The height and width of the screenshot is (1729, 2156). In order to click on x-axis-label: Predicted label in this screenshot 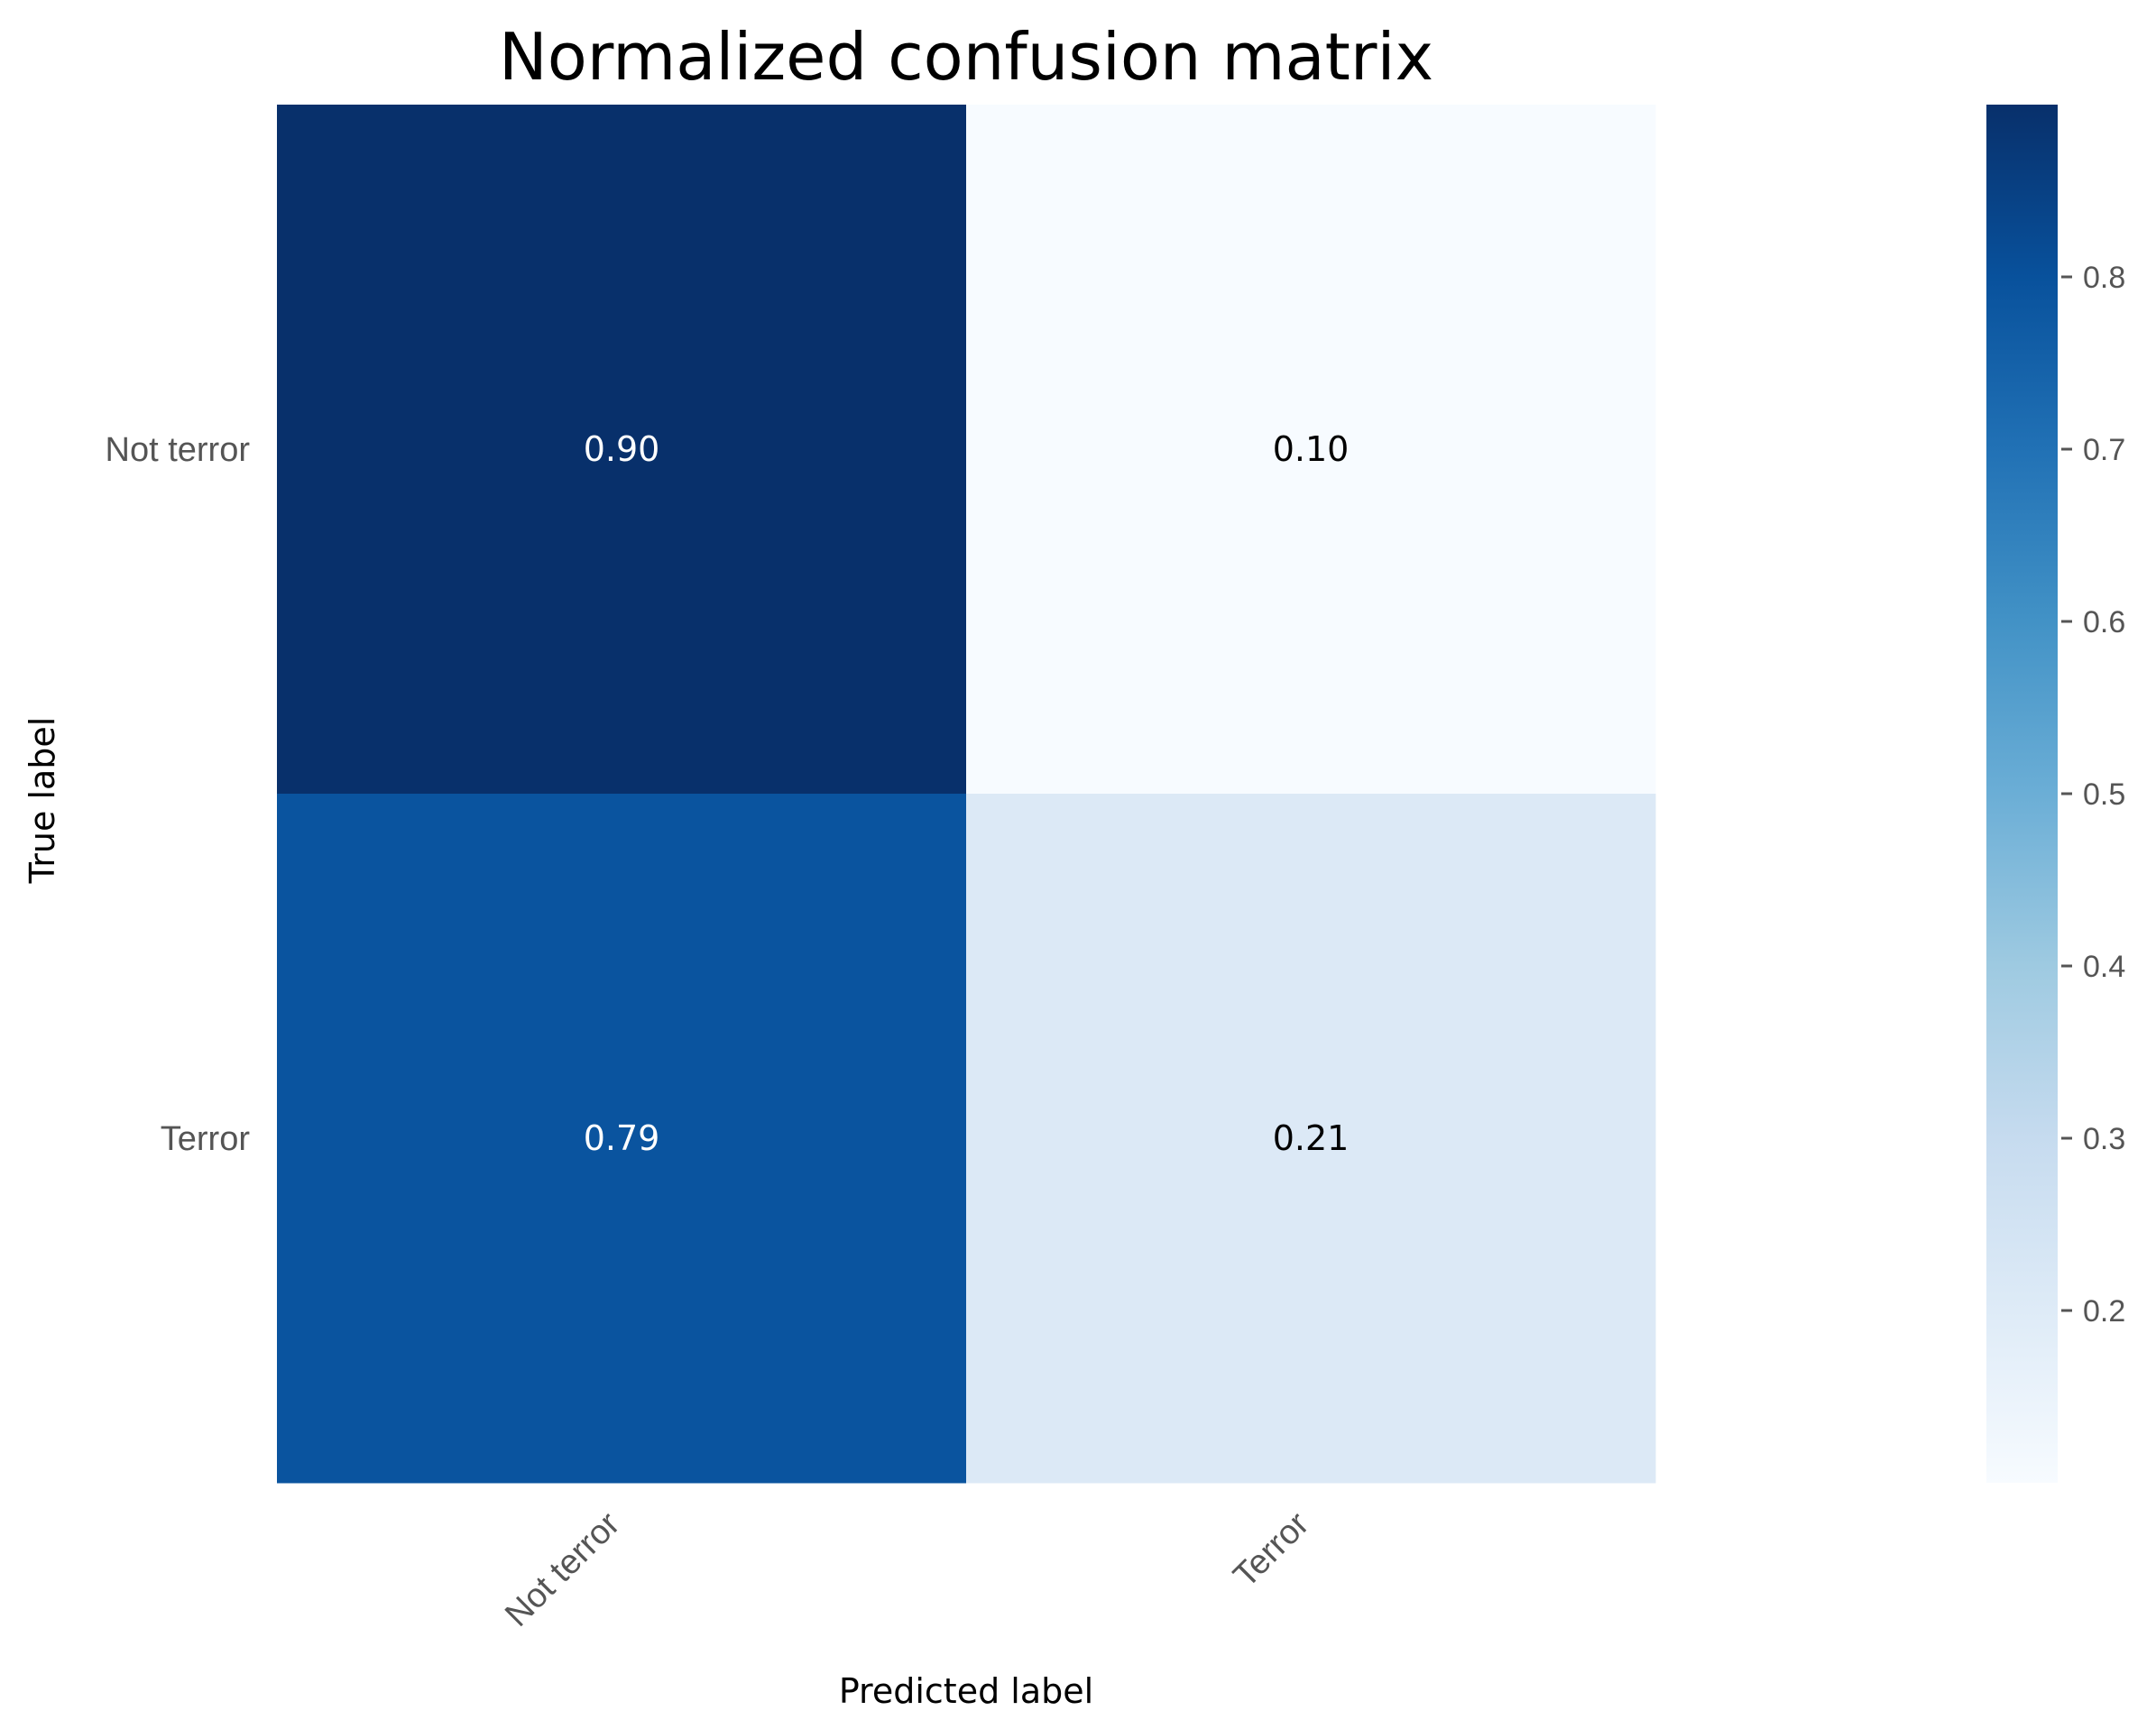, I will do `click(966, 1691)`.